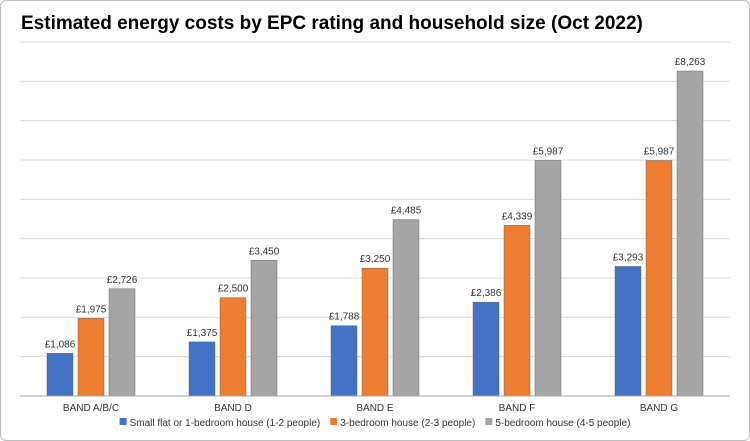 The width and height of the screenshot is (750, 441). What do you see at coordinates (91, 309) in the screenshot?
I see `data-label: £1,975` at bounding box center [91, 309].